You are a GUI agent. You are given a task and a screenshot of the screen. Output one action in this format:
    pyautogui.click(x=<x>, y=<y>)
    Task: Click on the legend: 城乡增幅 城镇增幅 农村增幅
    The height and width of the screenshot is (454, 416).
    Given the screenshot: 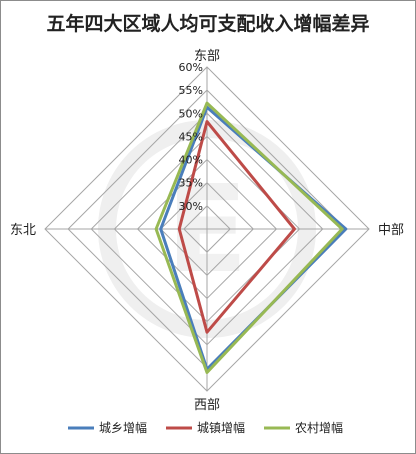 What is the action you would take?
    pyautogui.click(x=205, y=427)
    